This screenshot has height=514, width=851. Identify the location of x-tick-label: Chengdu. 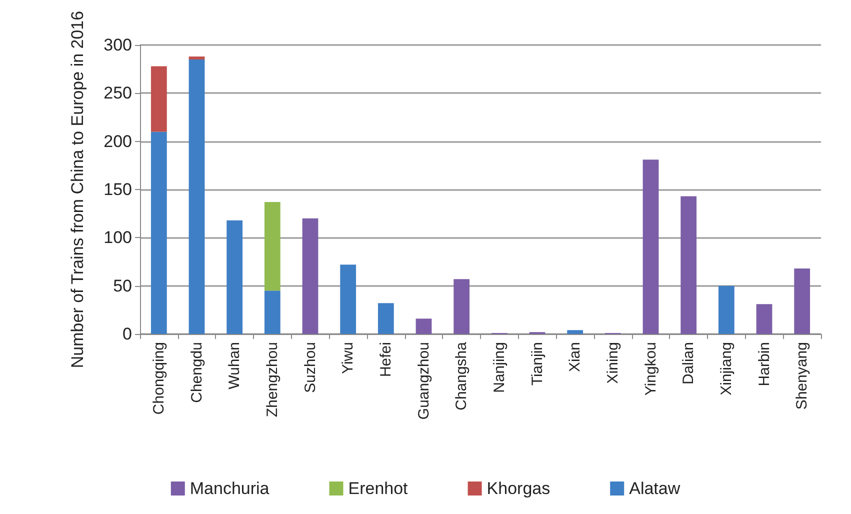
(197, 372).